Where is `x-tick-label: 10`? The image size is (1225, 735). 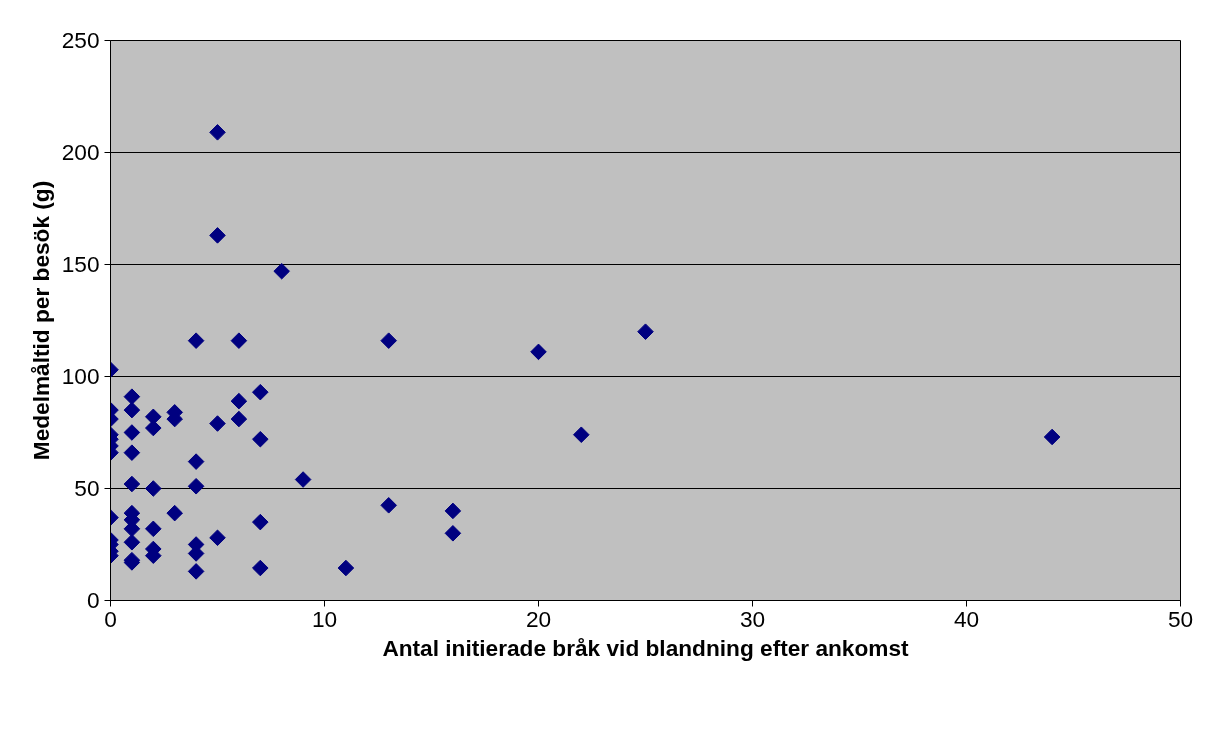 x-tick-label: 10 is located at coordinates (324, 618).